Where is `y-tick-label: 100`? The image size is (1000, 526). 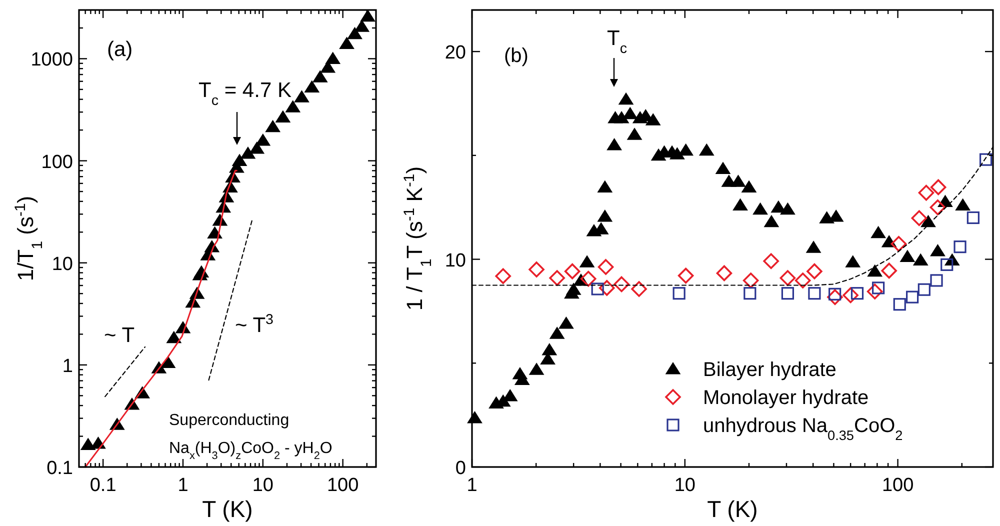 y-tick-label: 100 is located at coordinates (57, 162).